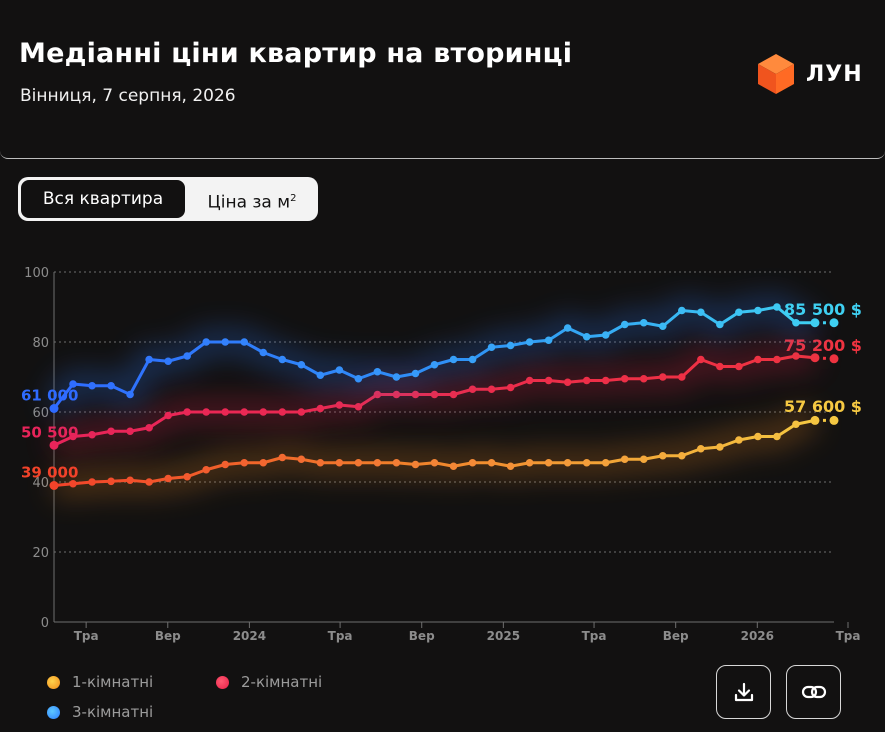  Describe the element at coordinates (49, 396) in the screenshot. I see `start-label-3-room: 61 000` at that location.